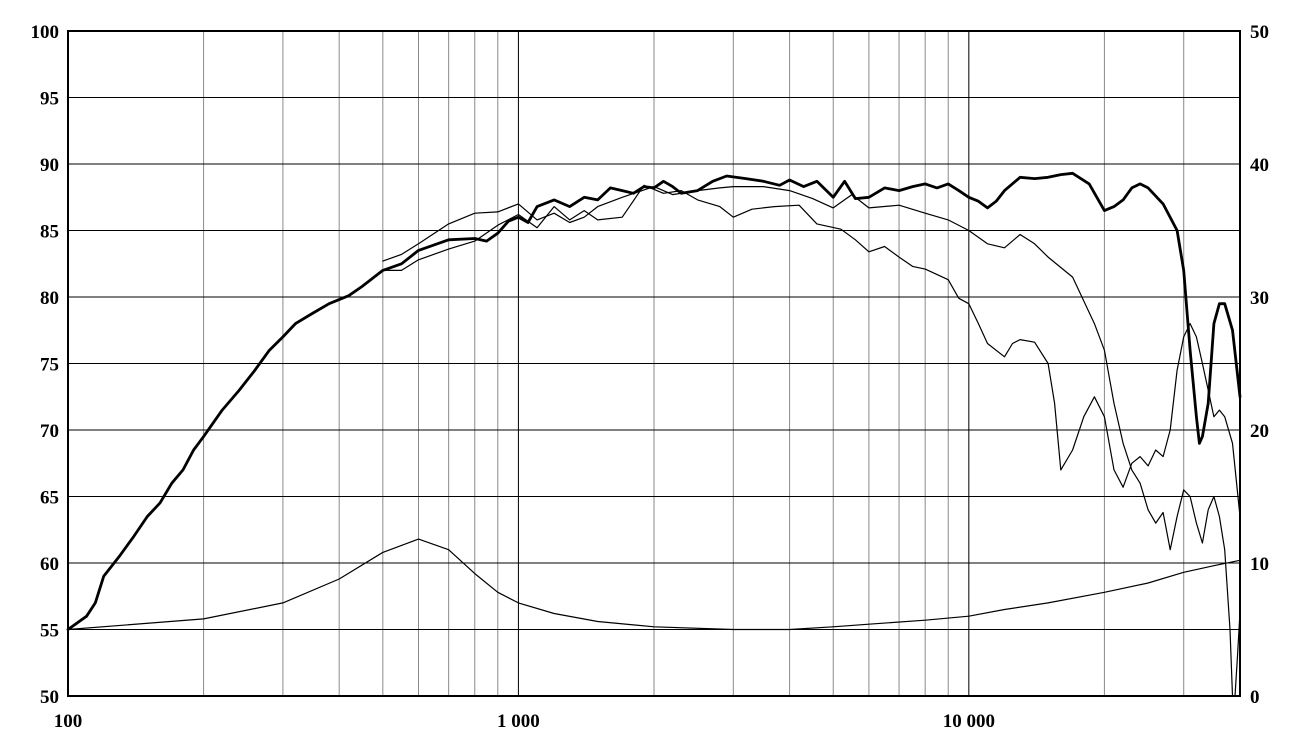 This screenshot has height=753, width=1299. Describe the element at coordinates (969, 721) in the screenshot. I see `x-tick-label: 10 000` at that location.